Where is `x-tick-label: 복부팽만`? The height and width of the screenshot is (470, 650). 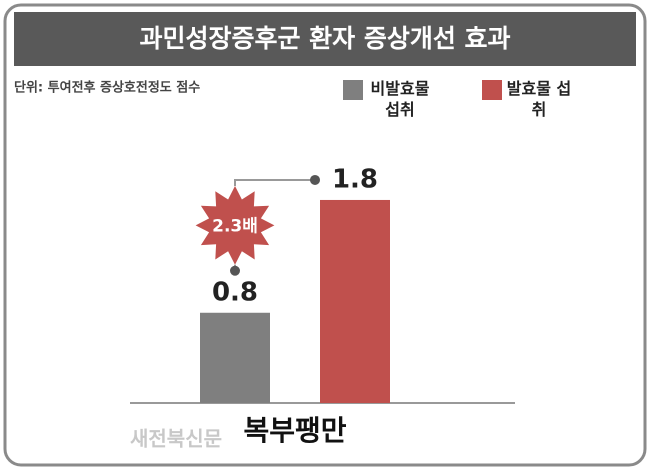
x-tick-label: 복부팽만 is located at coordinates (294, 430).